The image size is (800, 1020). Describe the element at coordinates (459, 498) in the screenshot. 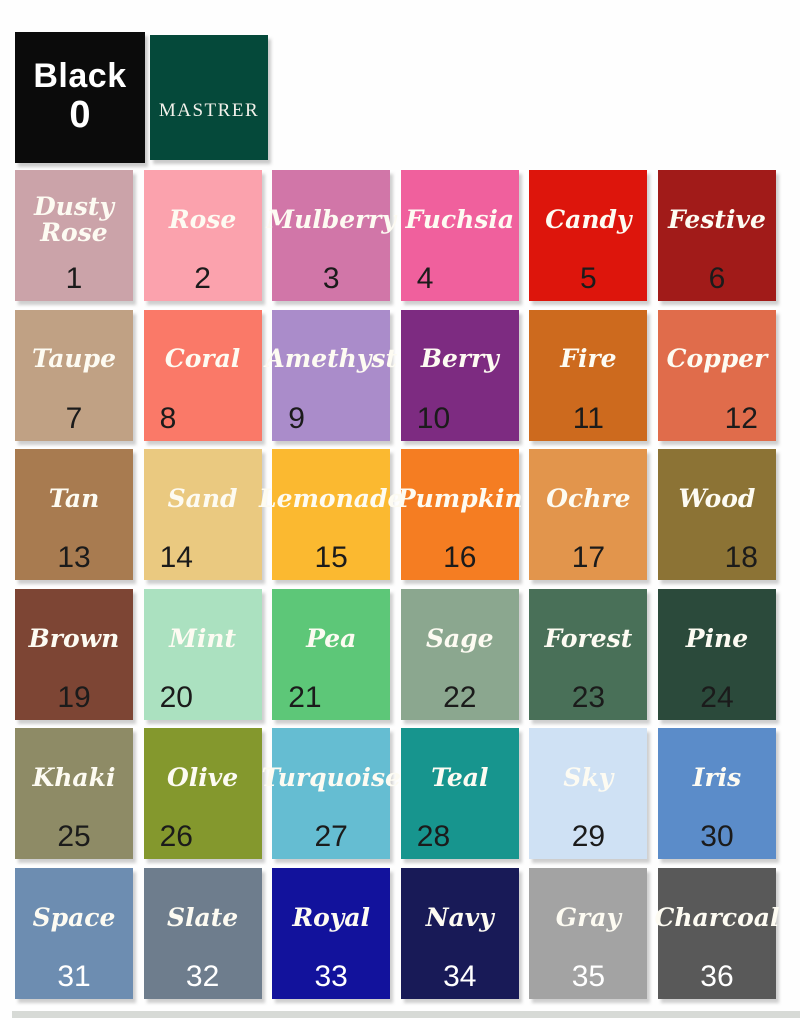

I see `swatch-name-label: Pumpkin` at that location.